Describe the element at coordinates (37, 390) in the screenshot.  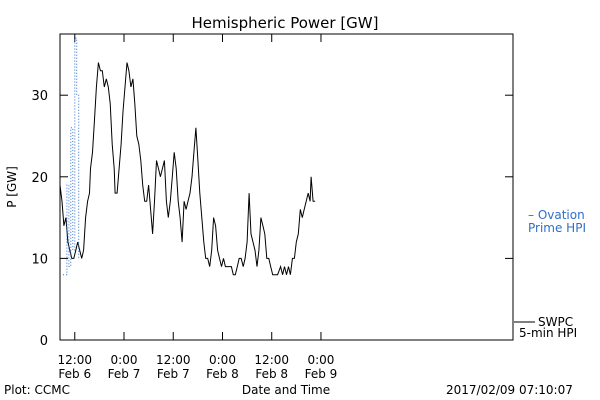
I see `plot-credit: Plot: CCMC` at that location.